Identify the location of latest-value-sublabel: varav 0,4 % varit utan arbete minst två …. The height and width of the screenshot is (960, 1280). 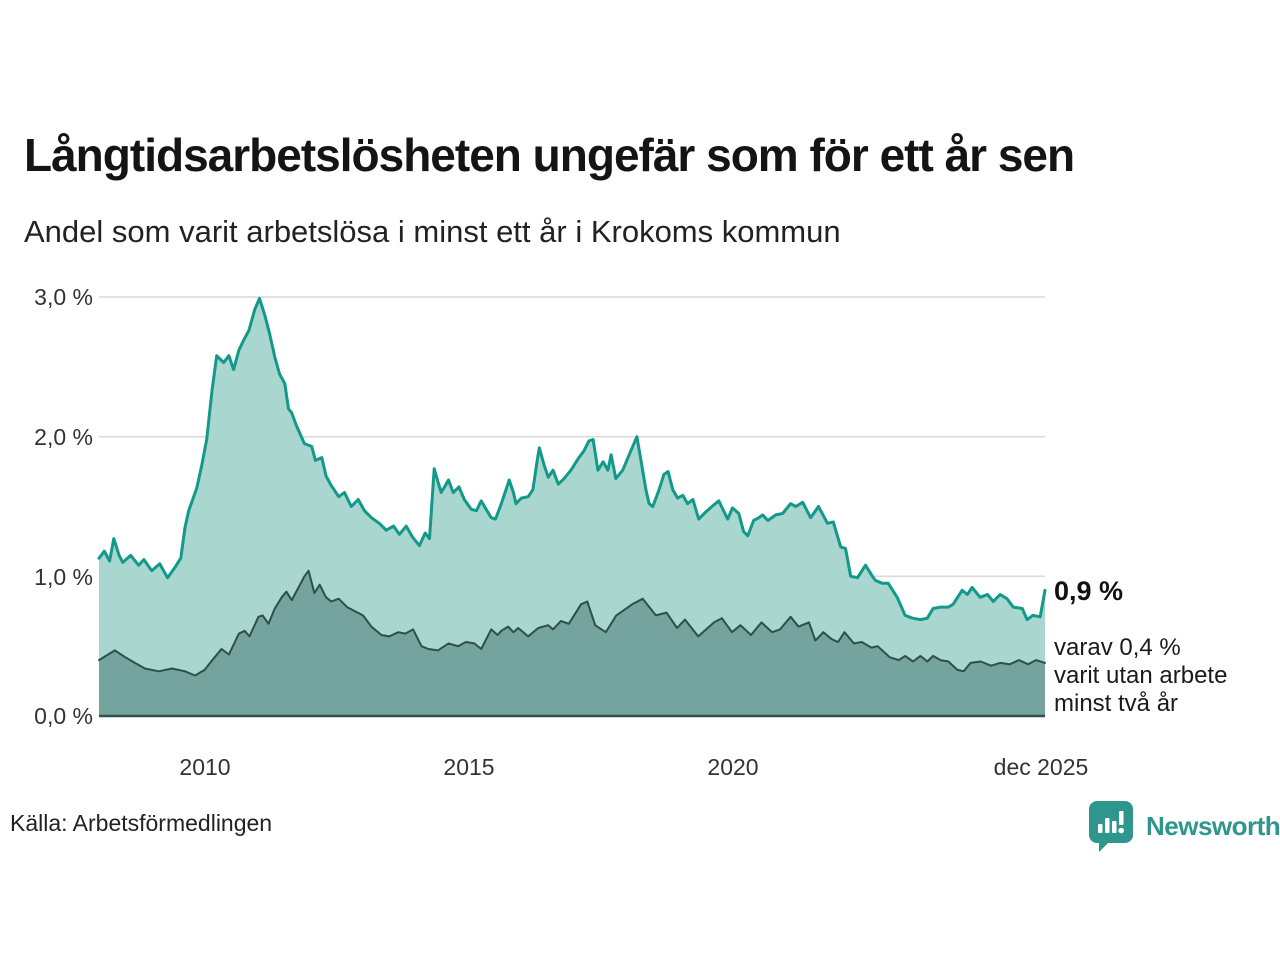
(1140, 676).